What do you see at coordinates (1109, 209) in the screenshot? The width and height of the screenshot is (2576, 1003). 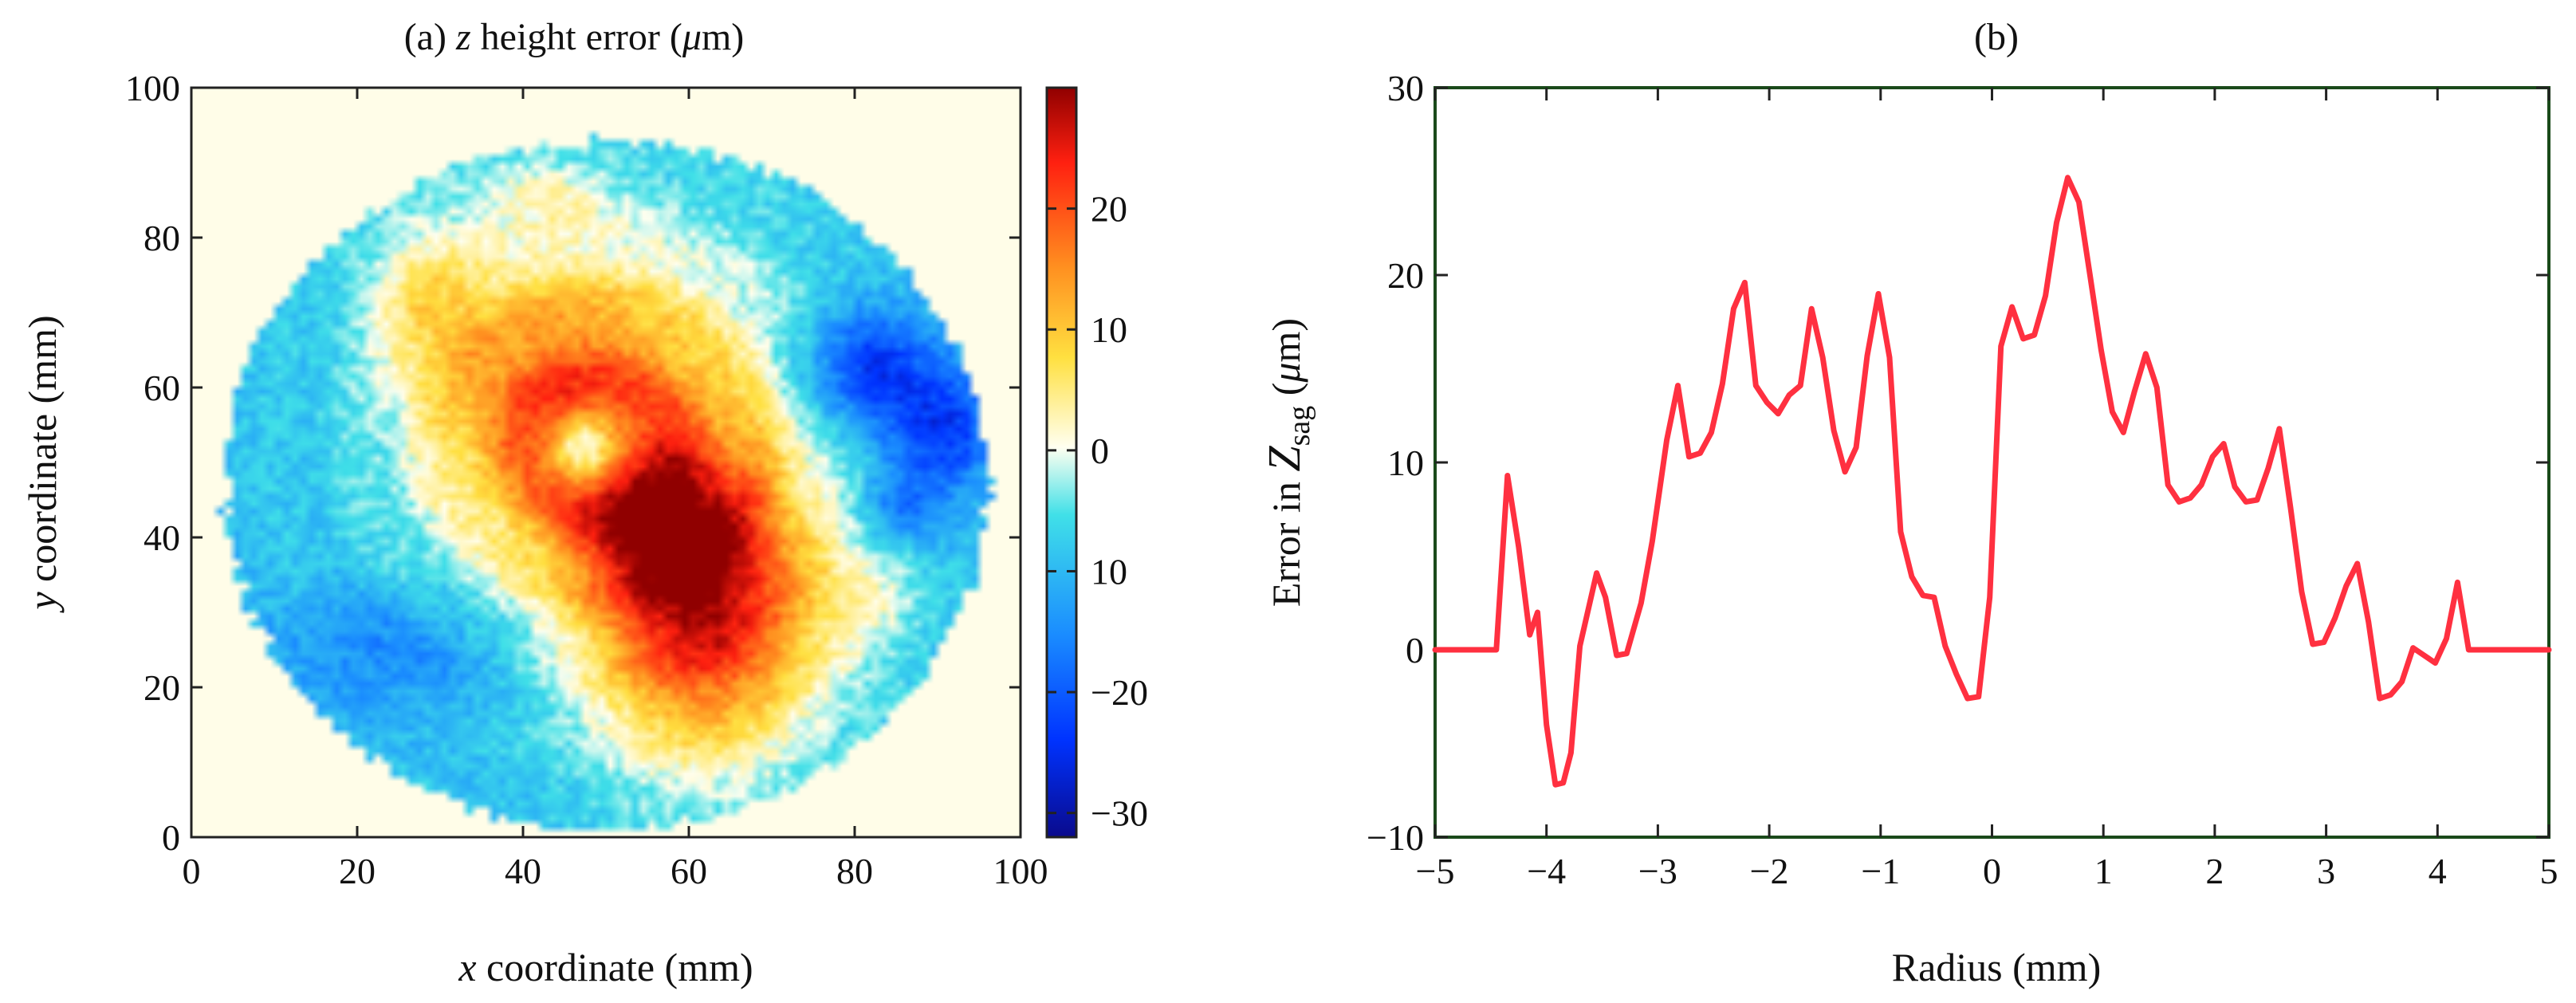 I see `colorbar-tick-label: 20` at bounding box center [1109, 209].